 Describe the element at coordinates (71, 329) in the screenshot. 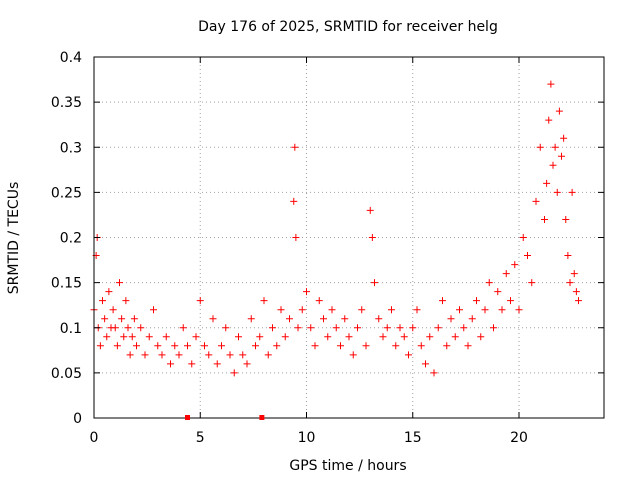

I see `y-tick-label: 0.1` at that location.